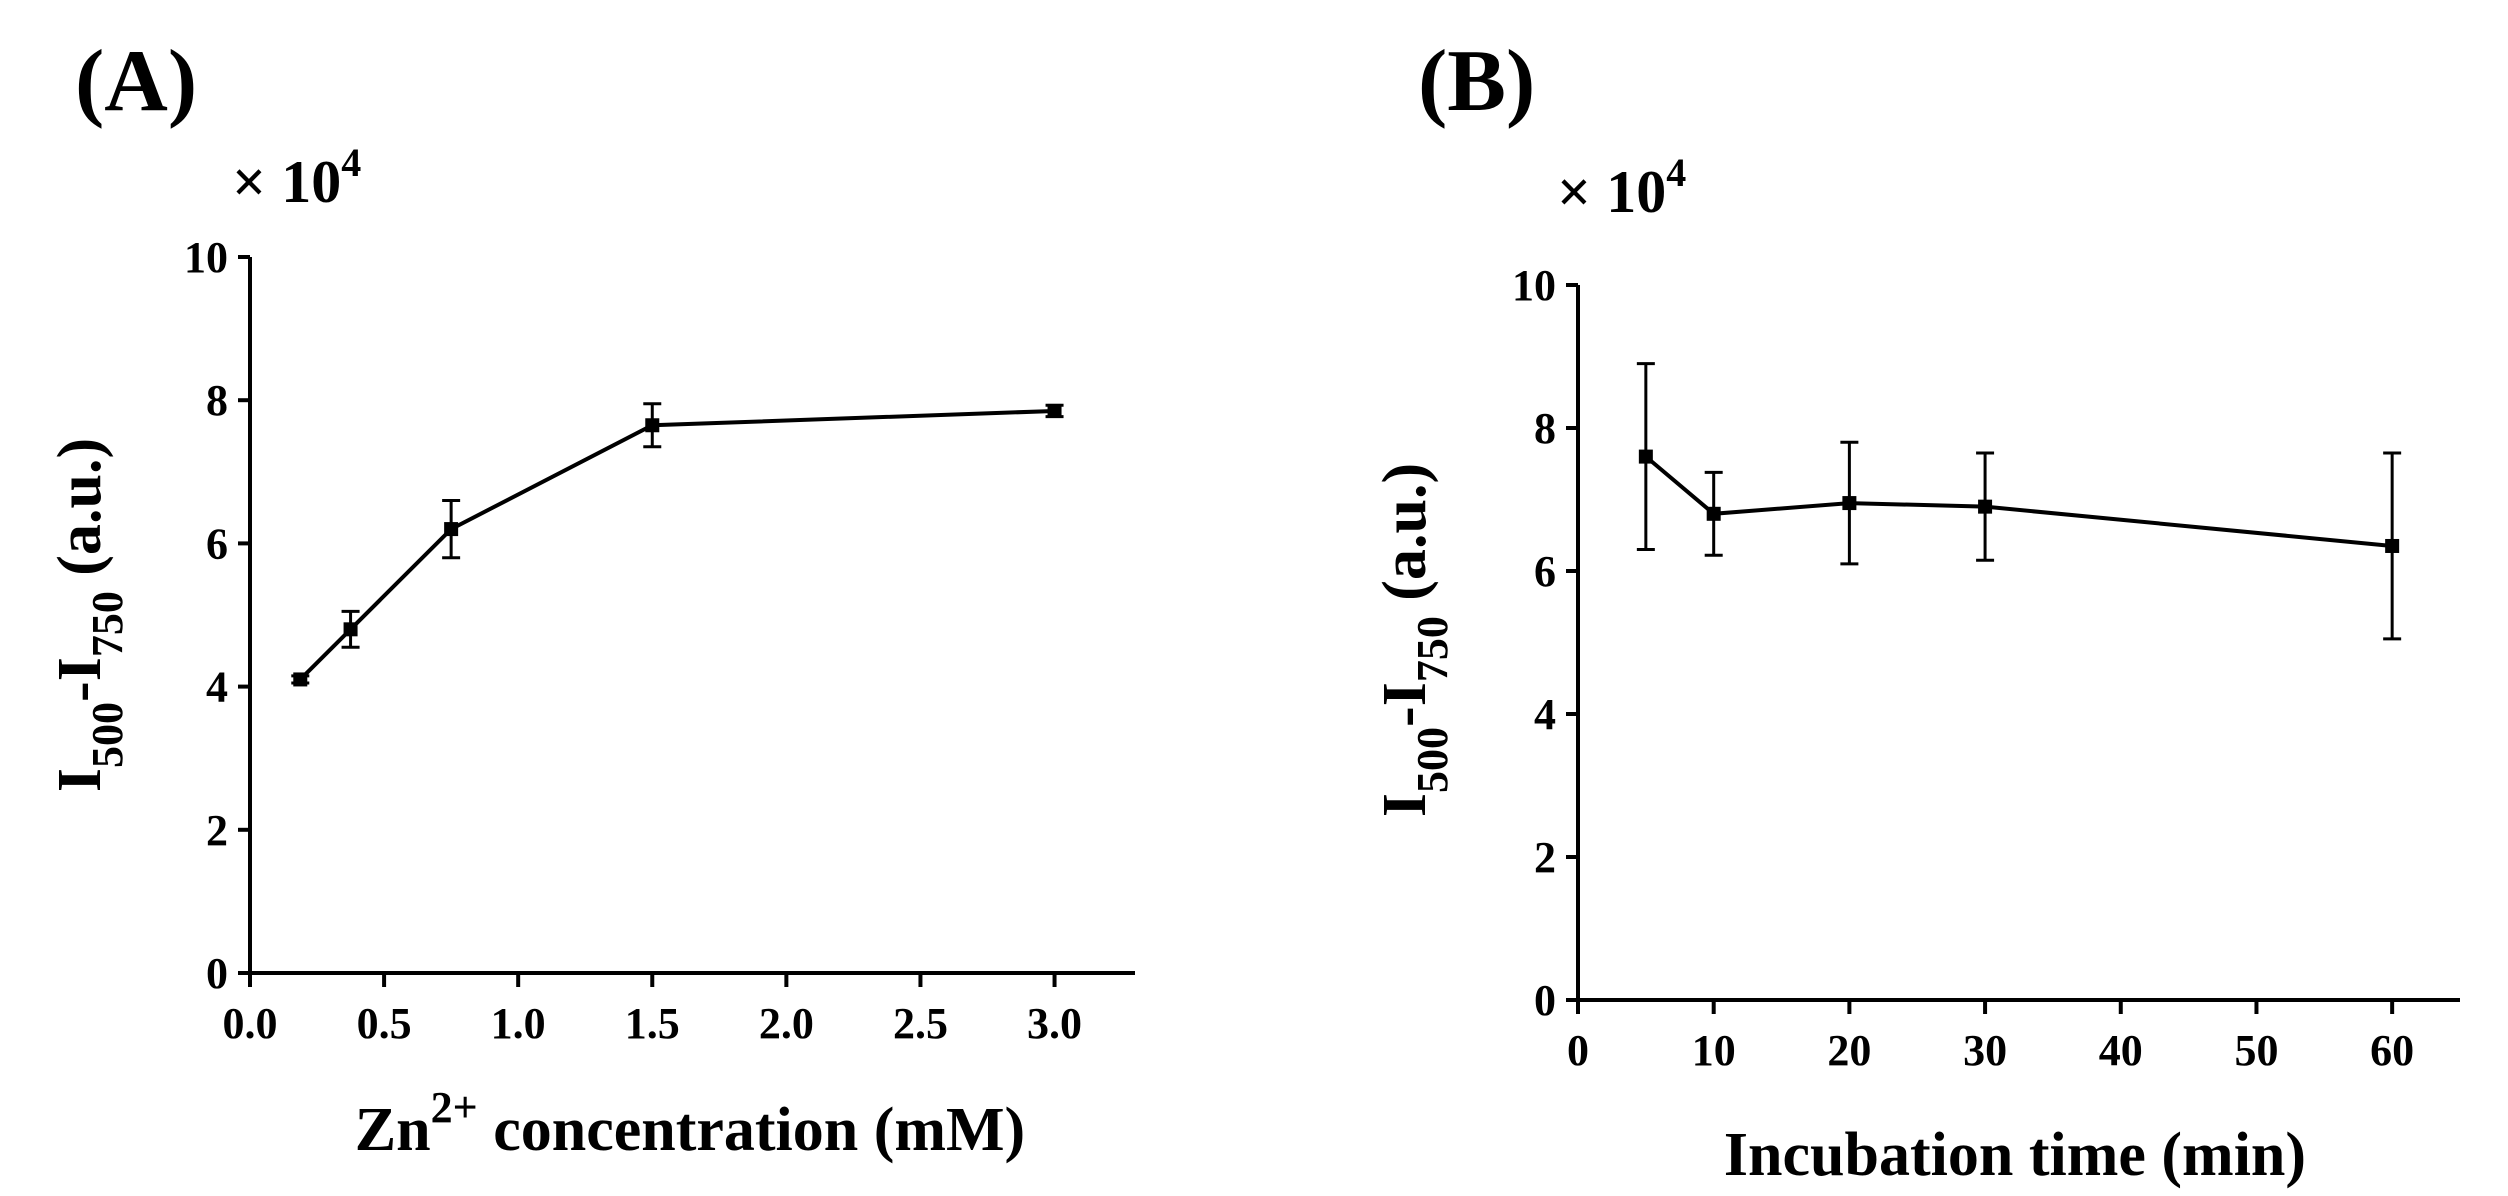 Image resolution: width=2508 pixels, height=1196 pixels. Describe the element at coordinates (1054, 1023) in the screenshot. I see `x-tick-label: 3.0` at that location.